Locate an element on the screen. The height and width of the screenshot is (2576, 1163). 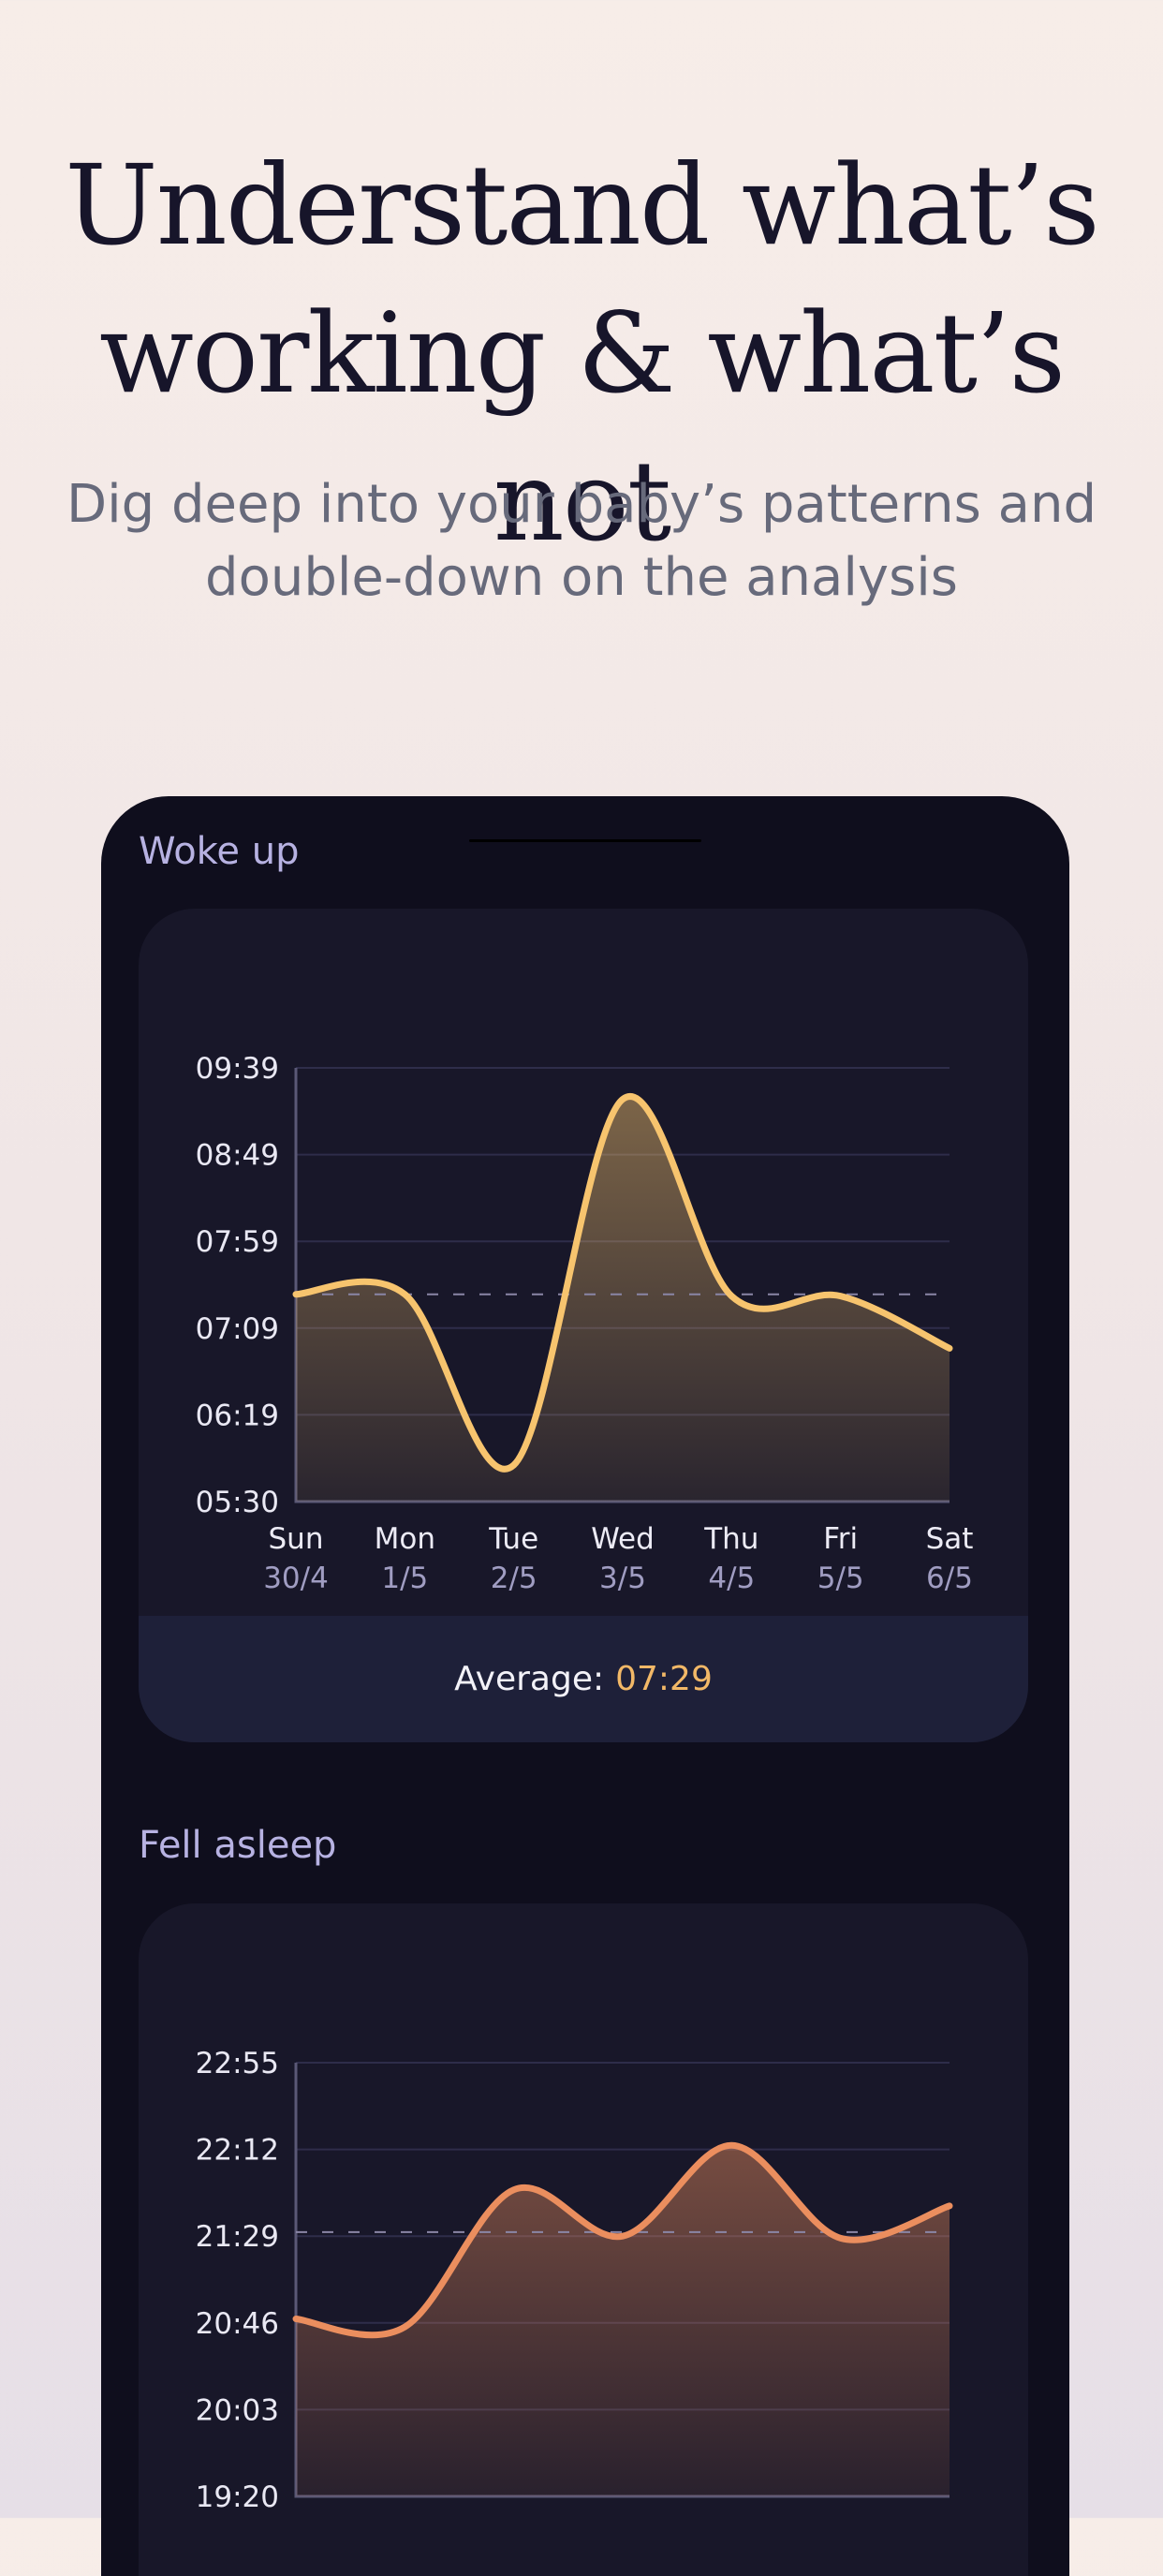
average-label: Average: is located at coordinates (529, 1679).